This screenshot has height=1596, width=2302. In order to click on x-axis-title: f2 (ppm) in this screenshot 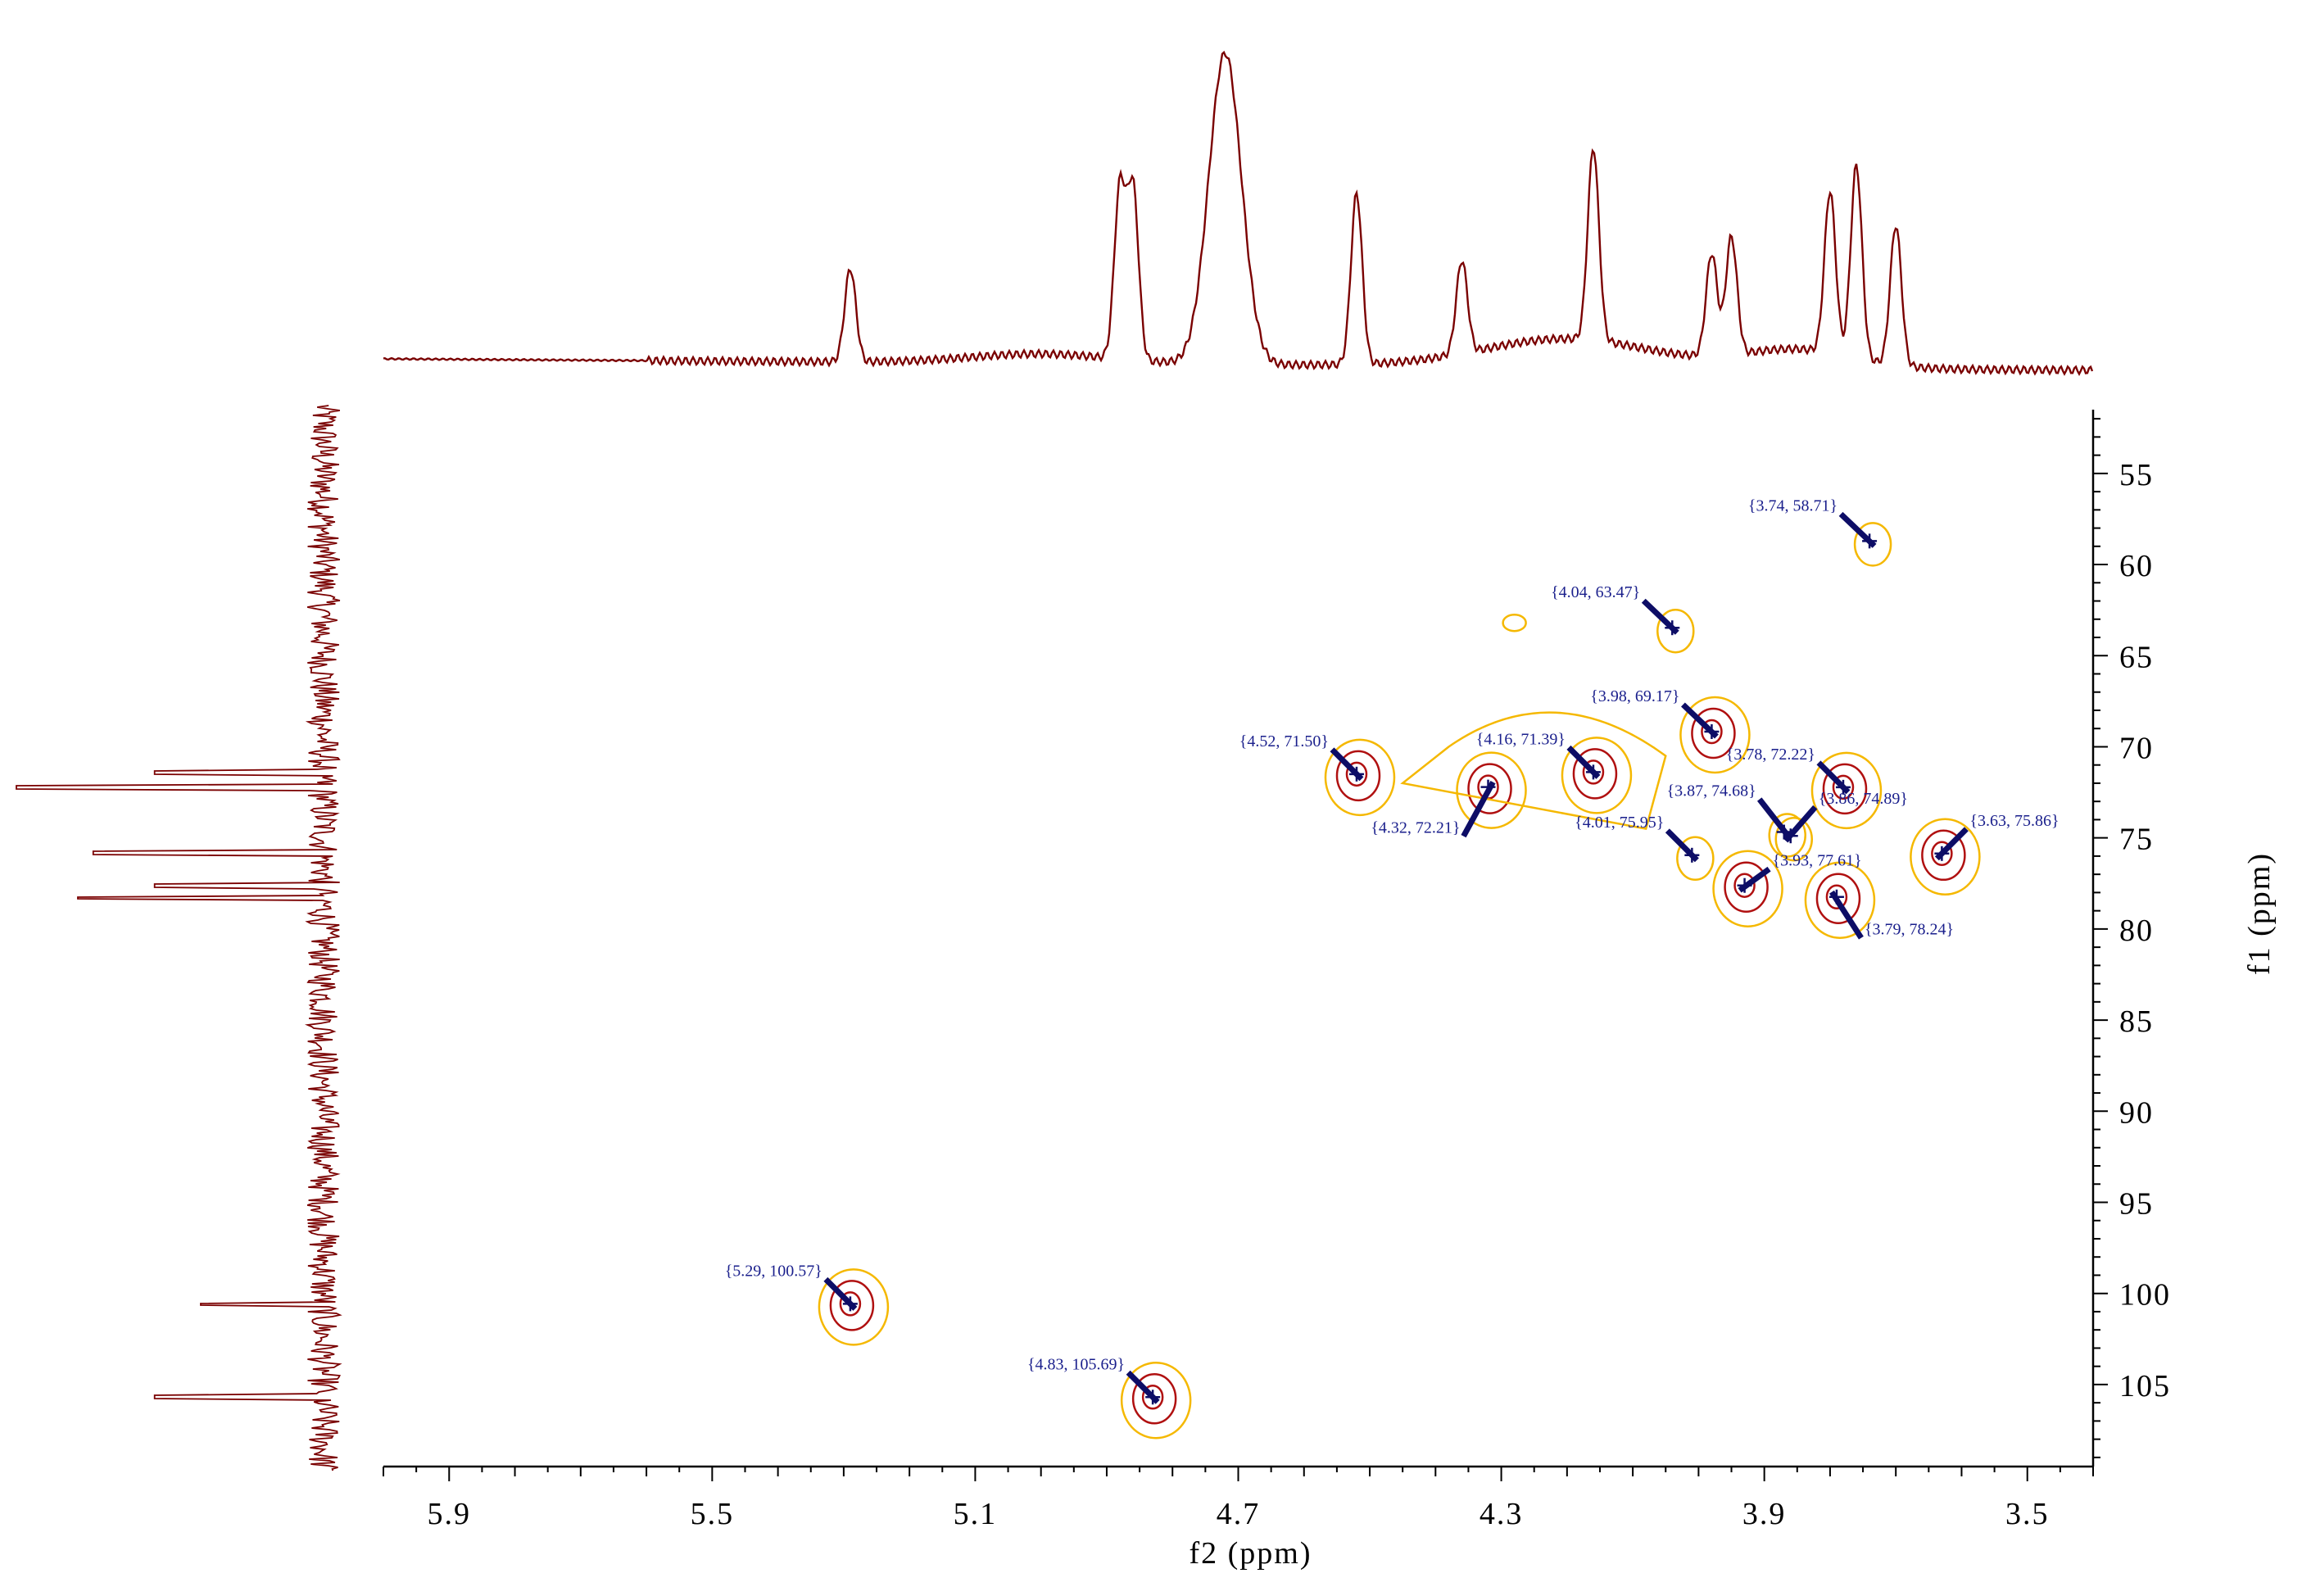, I will do `click(1250, 1553)`.